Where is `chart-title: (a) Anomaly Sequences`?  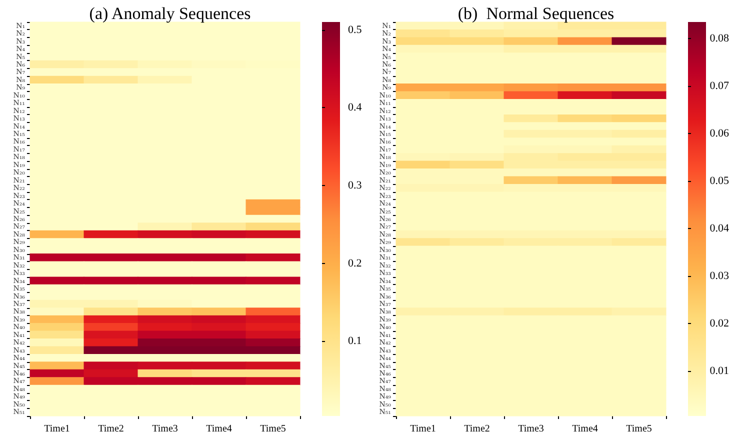 chart-title: (a) Anomaly Sequences is located at coordinates (170, 13).